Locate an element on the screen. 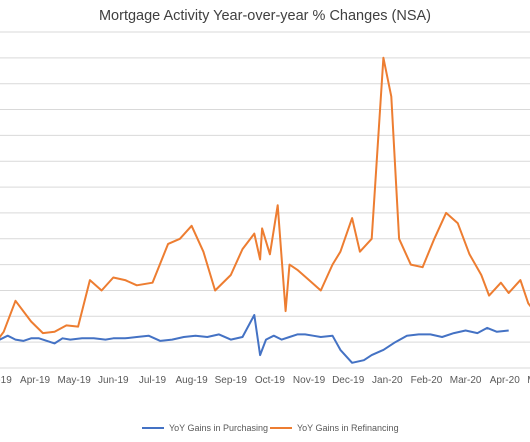 The width and height of the screenshot is (530, 442). x-tick-label: Jun-19 is located at coordinates (113, 380).